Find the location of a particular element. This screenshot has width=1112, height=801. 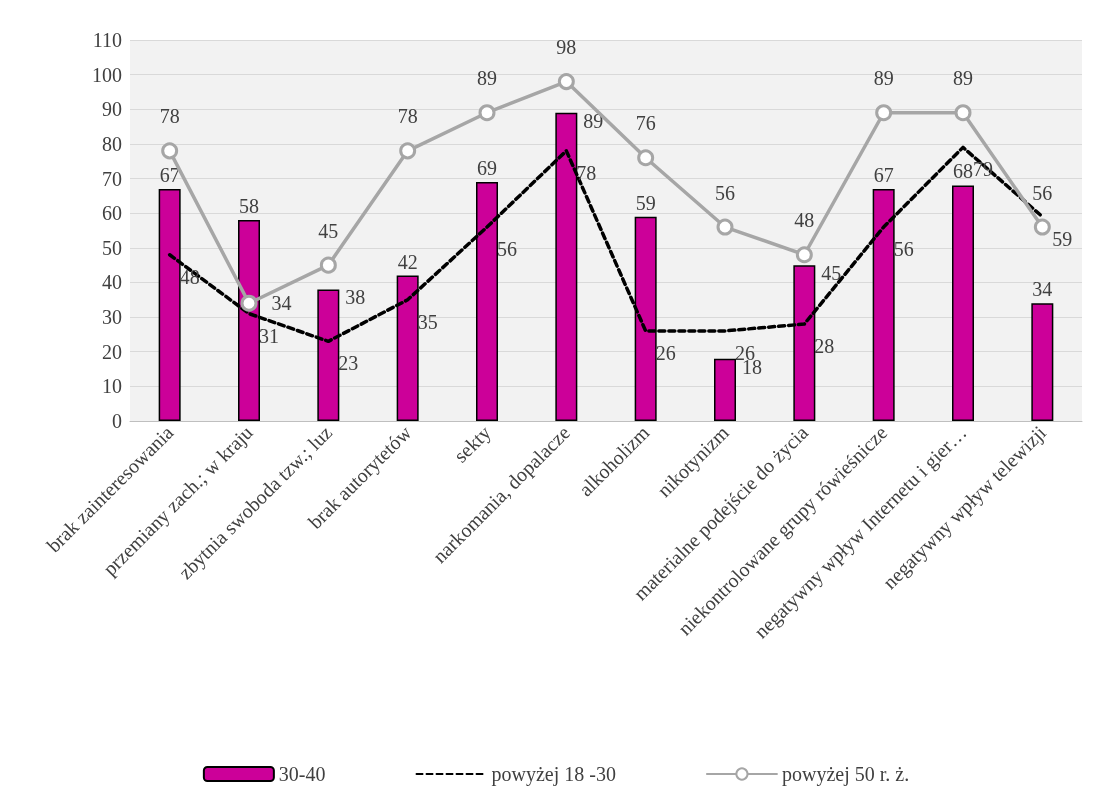

y-tick-label: 20 is located at coordinates (112, 351).